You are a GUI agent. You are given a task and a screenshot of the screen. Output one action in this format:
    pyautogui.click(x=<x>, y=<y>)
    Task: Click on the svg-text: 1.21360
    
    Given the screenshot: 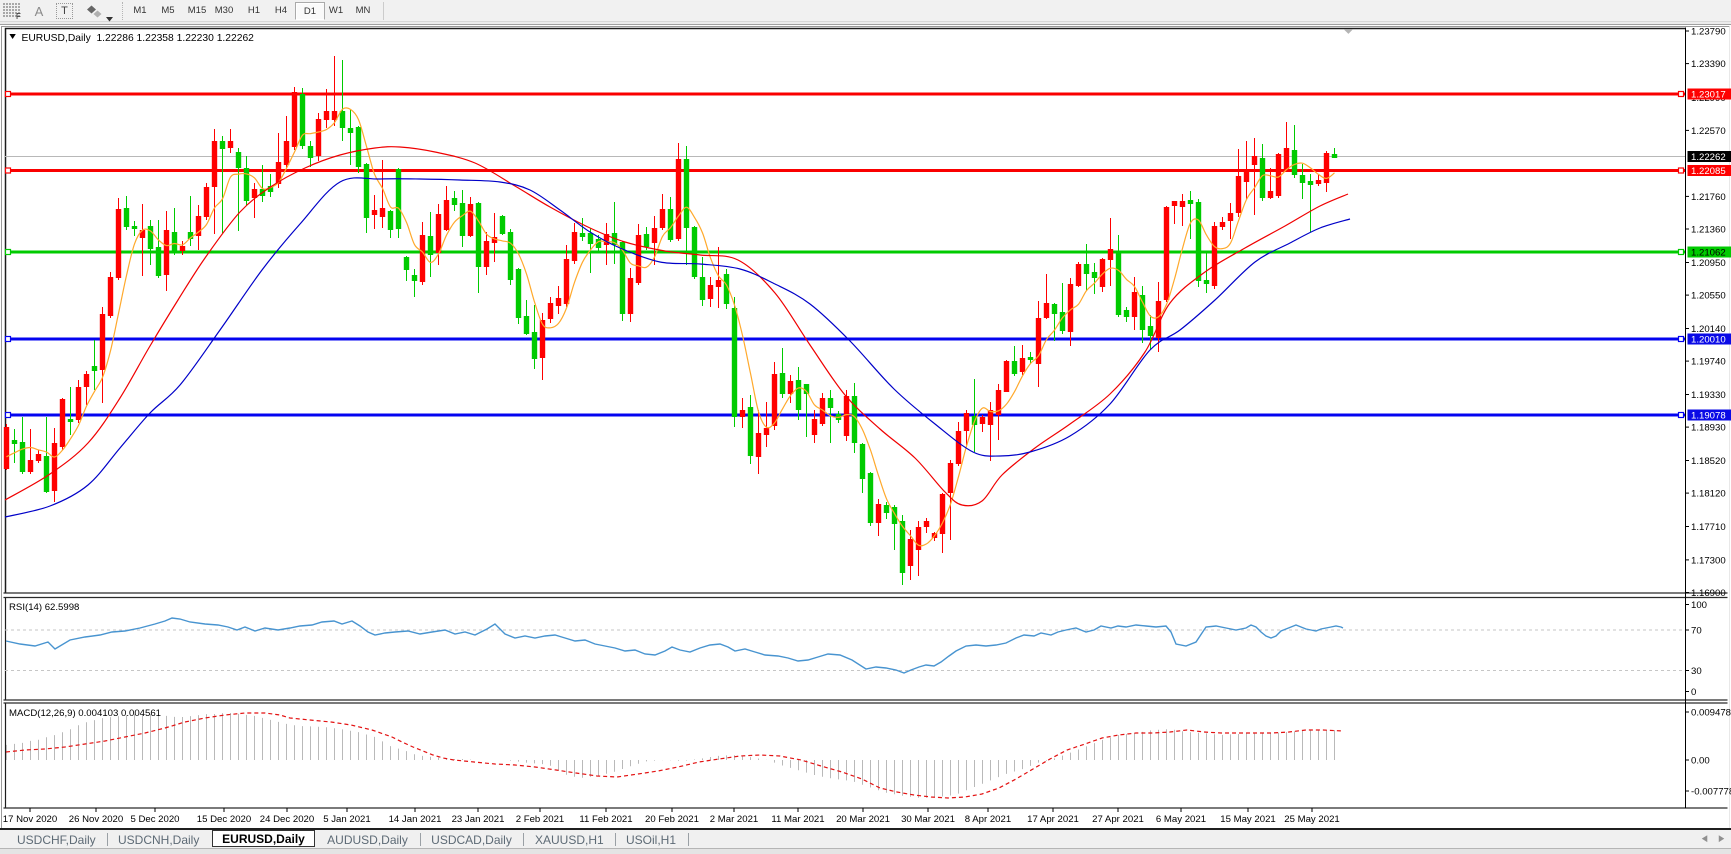 What is the action you would take?
    pyautogui.click(x=1708, y=229)
    